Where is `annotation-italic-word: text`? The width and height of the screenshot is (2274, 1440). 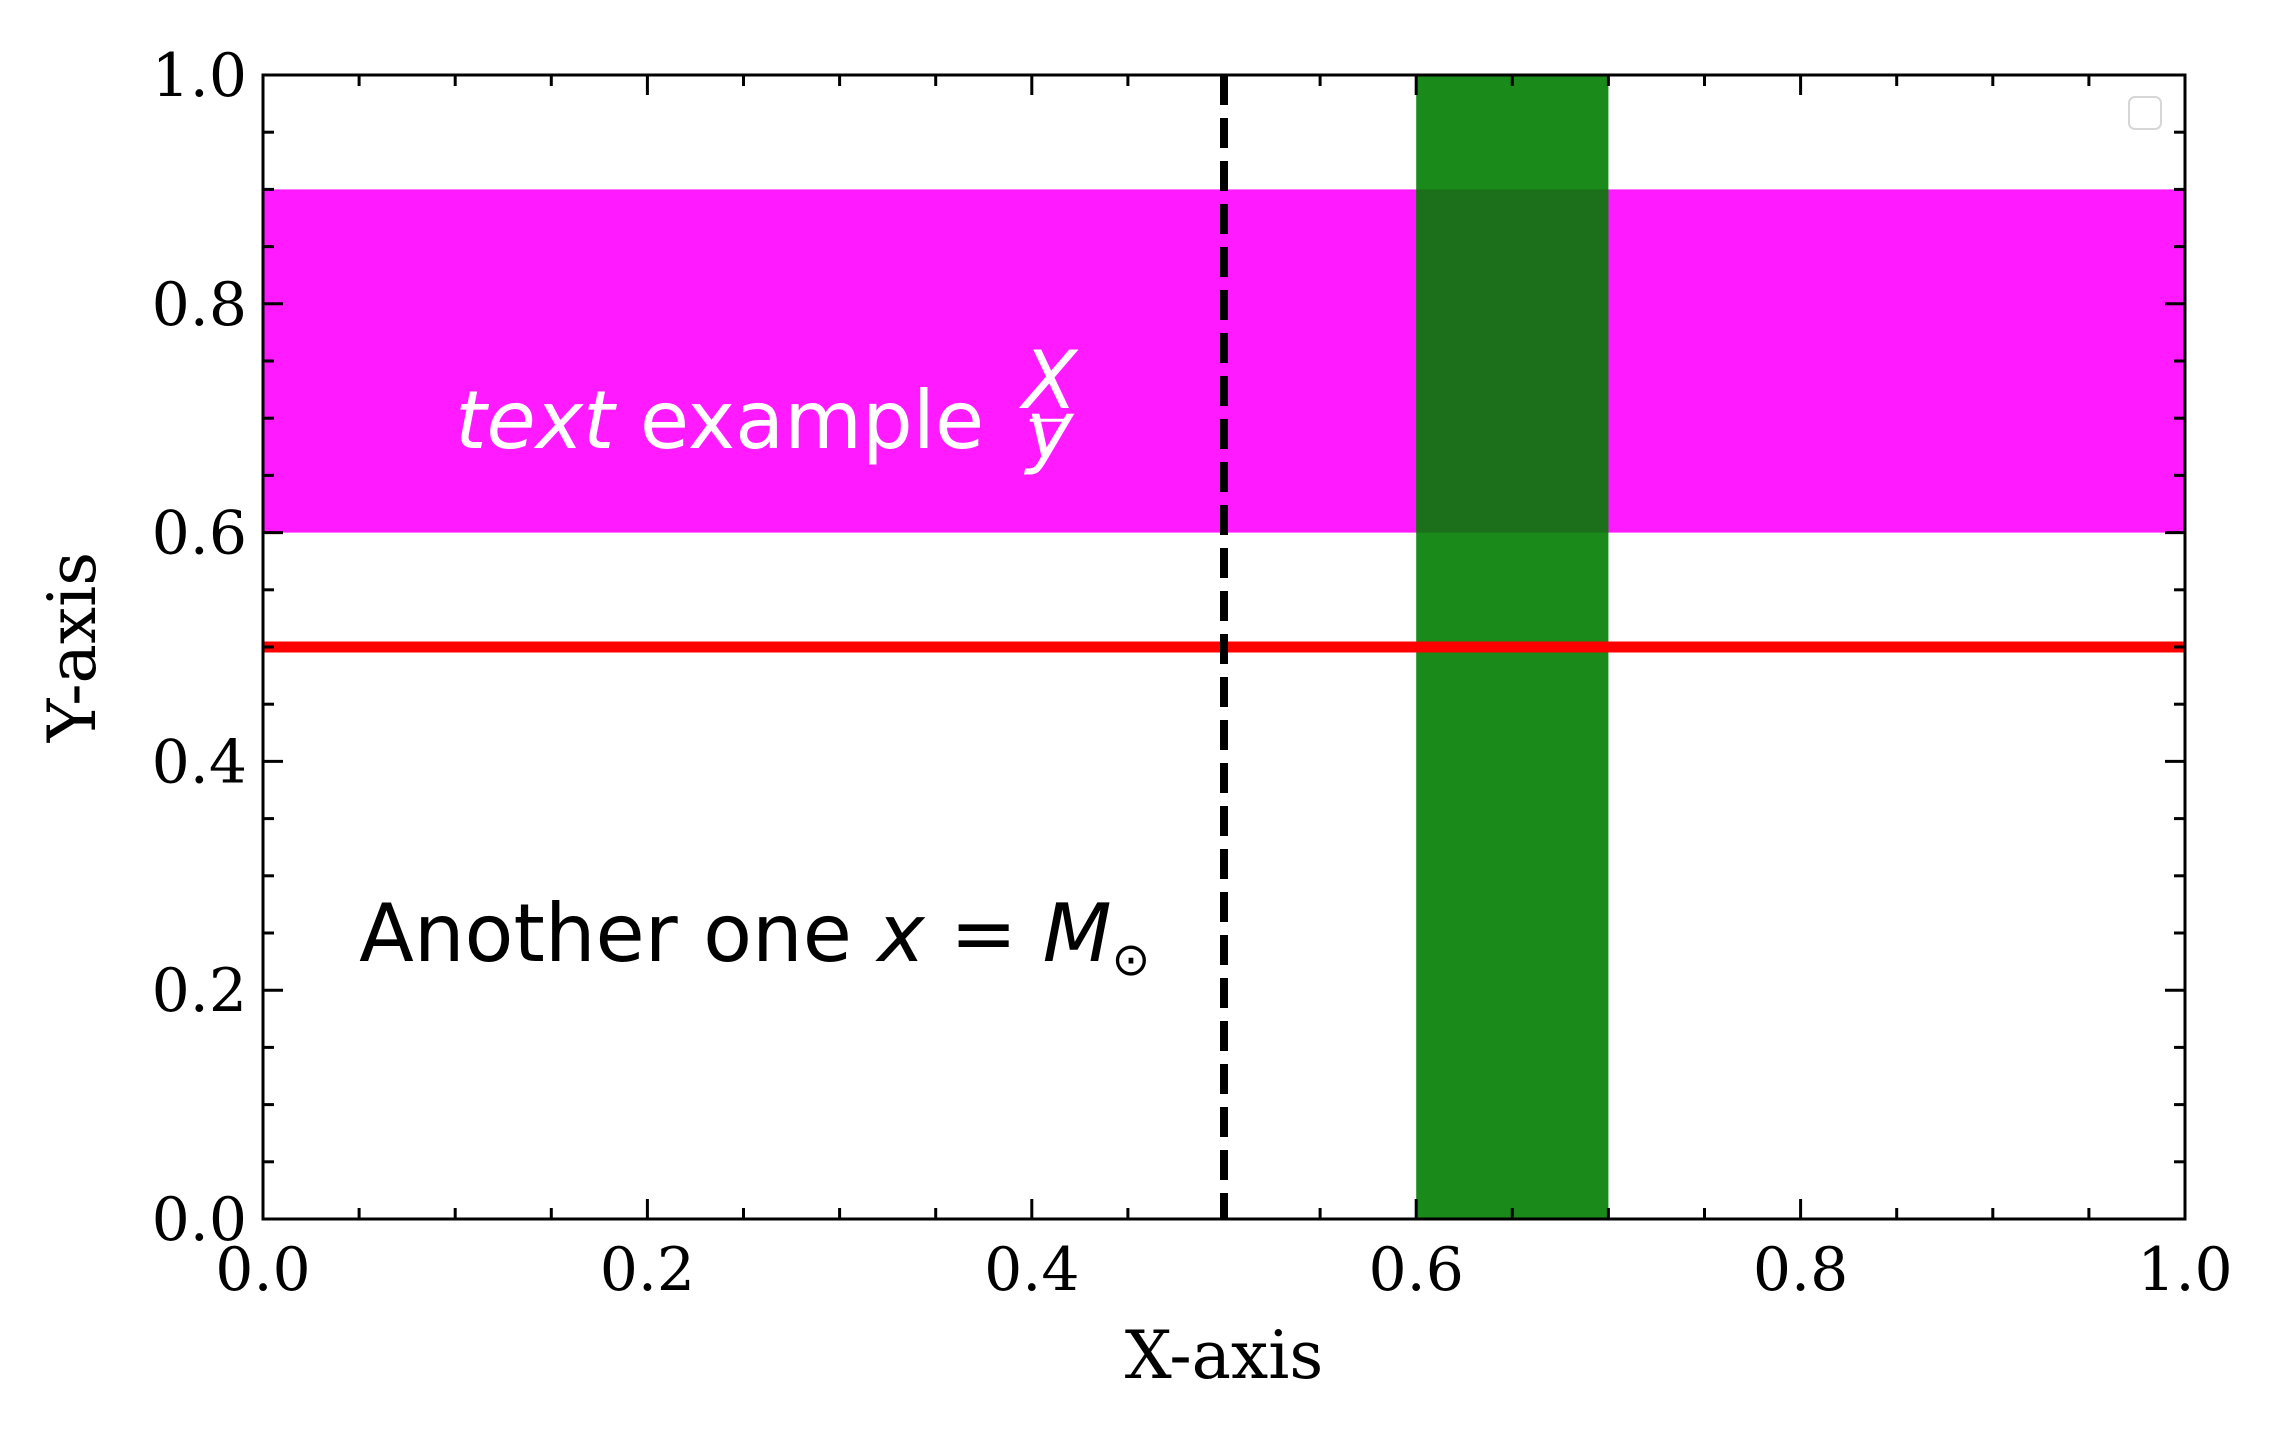 annotation-italic-word: text is located at coordinates (536, 420).